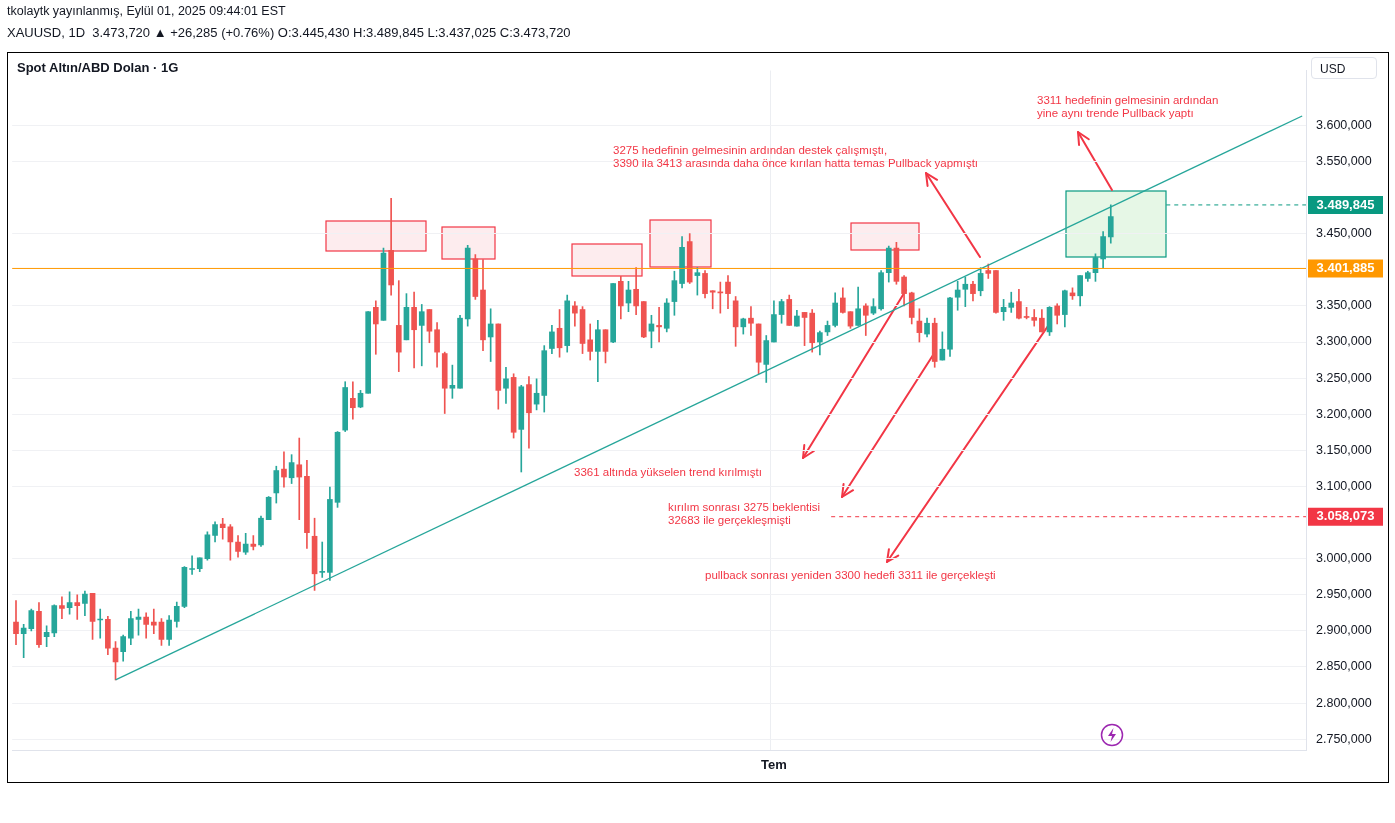  What do you see at coordinates (1344, 702) in the screenshot?
I see `y-tick-label: 2.800,000` at bounding box center [1344, 702].